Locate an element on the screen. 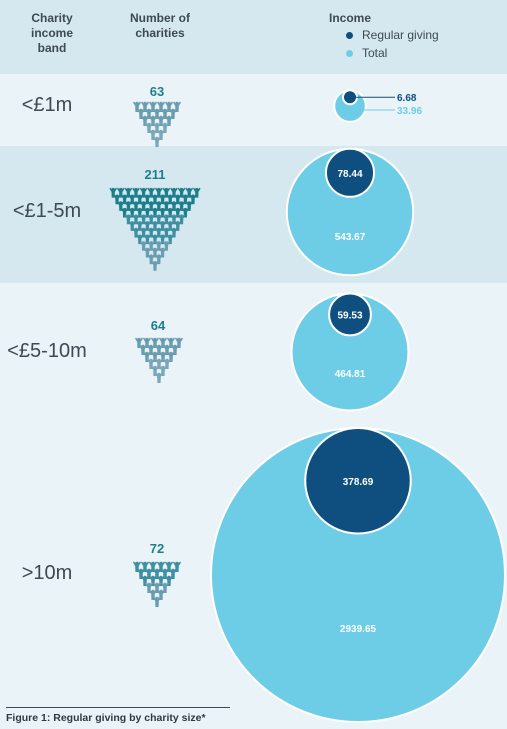 The width and height of the screenshot is (507, 729). total-value-label-3: 464.81 is located at coordinates (350, 374).